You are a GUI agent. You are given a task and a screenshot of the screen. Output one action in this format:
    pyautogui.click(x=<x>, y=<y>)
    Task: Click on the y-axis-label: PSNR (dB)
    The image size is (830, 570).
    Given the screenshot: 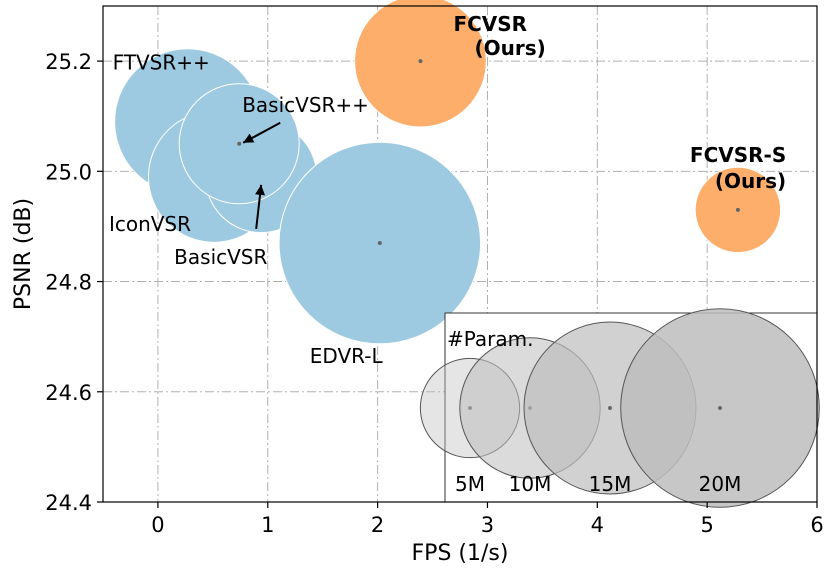 What is the action you would take?
    pyautogui.click(x=23, y=254)
    